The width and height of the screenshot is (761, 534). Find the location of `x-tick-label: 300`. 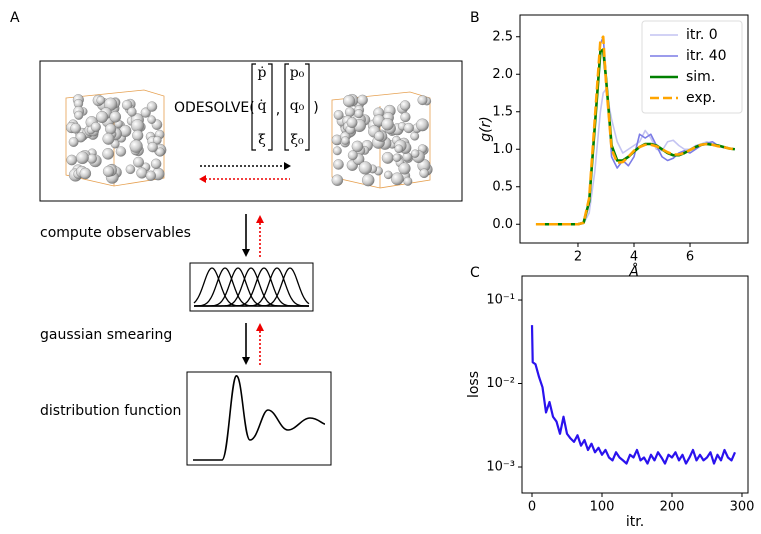

x-tick-label: 300 is located at coordinates (742, 507).